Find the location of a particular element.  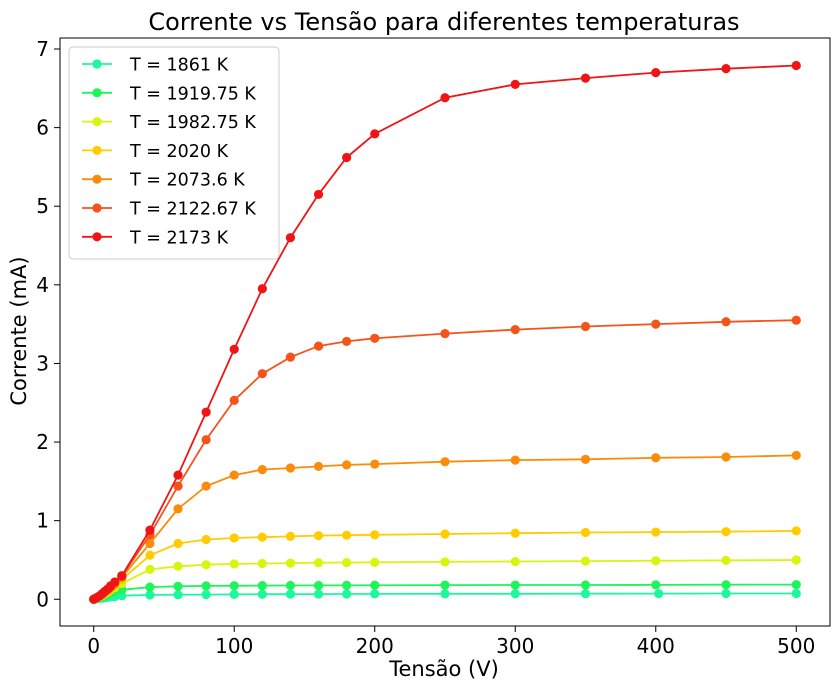

x-tick-label: 300 is located at coordinates (515, 646).